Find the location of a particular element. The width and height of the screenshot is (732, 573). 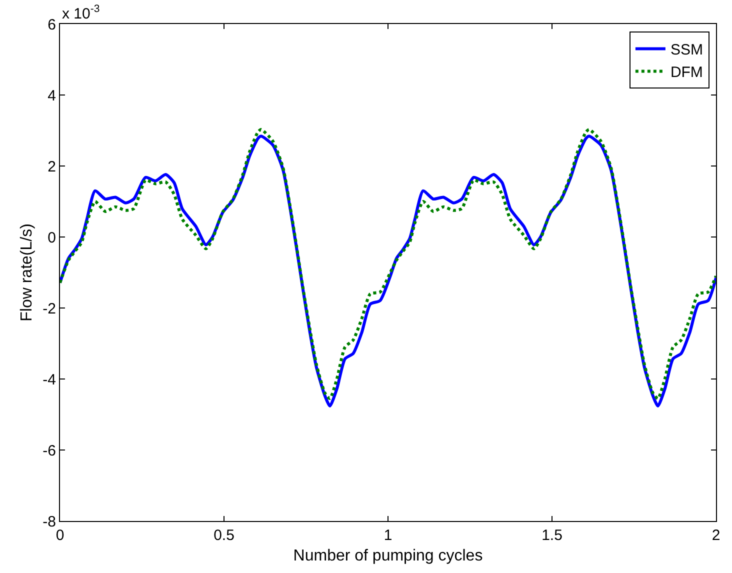

y-tick-label: 0 is located at coordinates (52, 237).